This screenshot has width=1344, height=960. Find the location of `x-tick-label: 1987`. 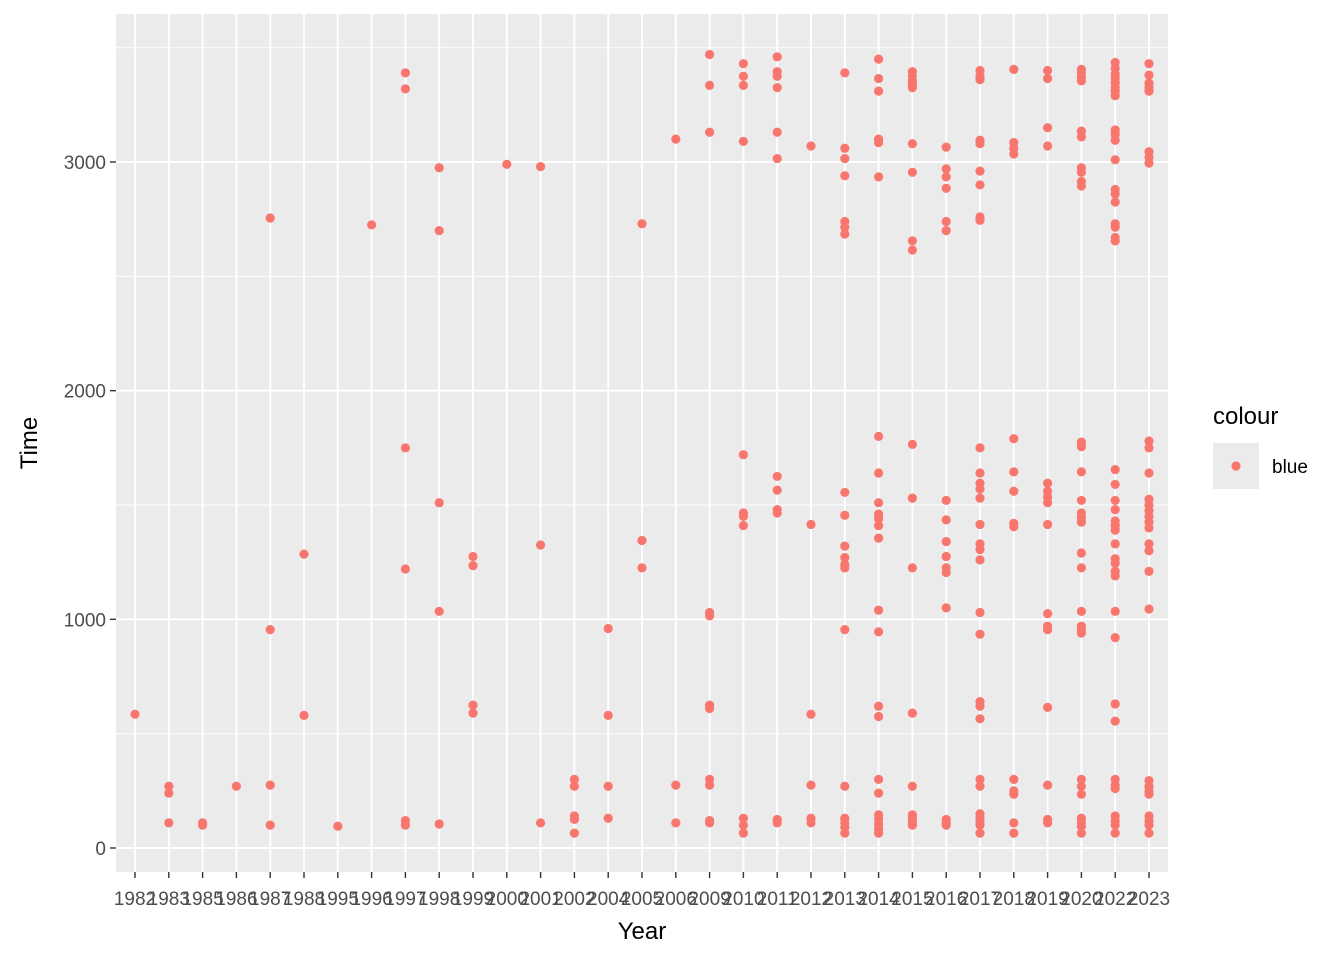

x-tick-label: 1987 is located at coordinates (270, 899).